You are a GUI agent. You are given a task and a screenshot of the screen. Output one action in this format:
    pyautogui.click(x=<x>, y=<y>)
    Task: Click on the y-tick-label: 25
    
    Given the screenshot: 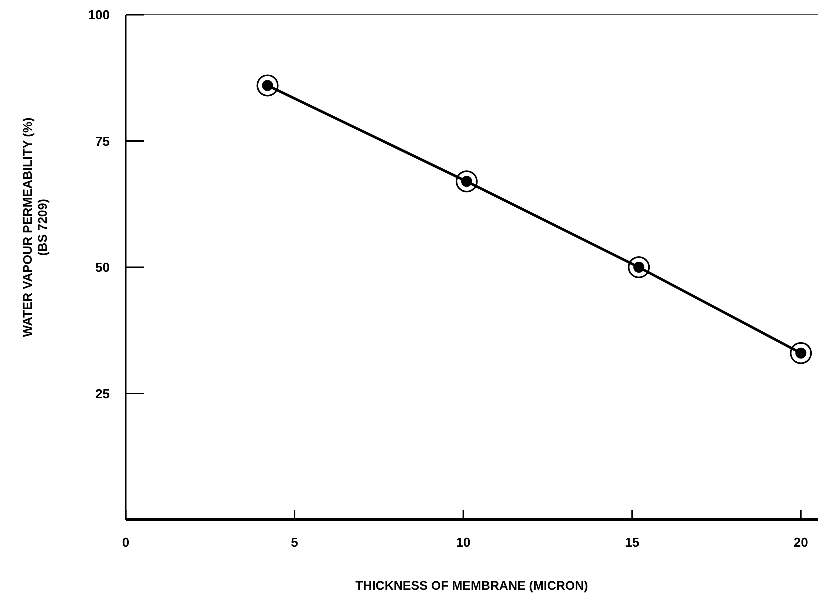 What is the action you would take?
    pyautogui.click(x=103, y=394)
    